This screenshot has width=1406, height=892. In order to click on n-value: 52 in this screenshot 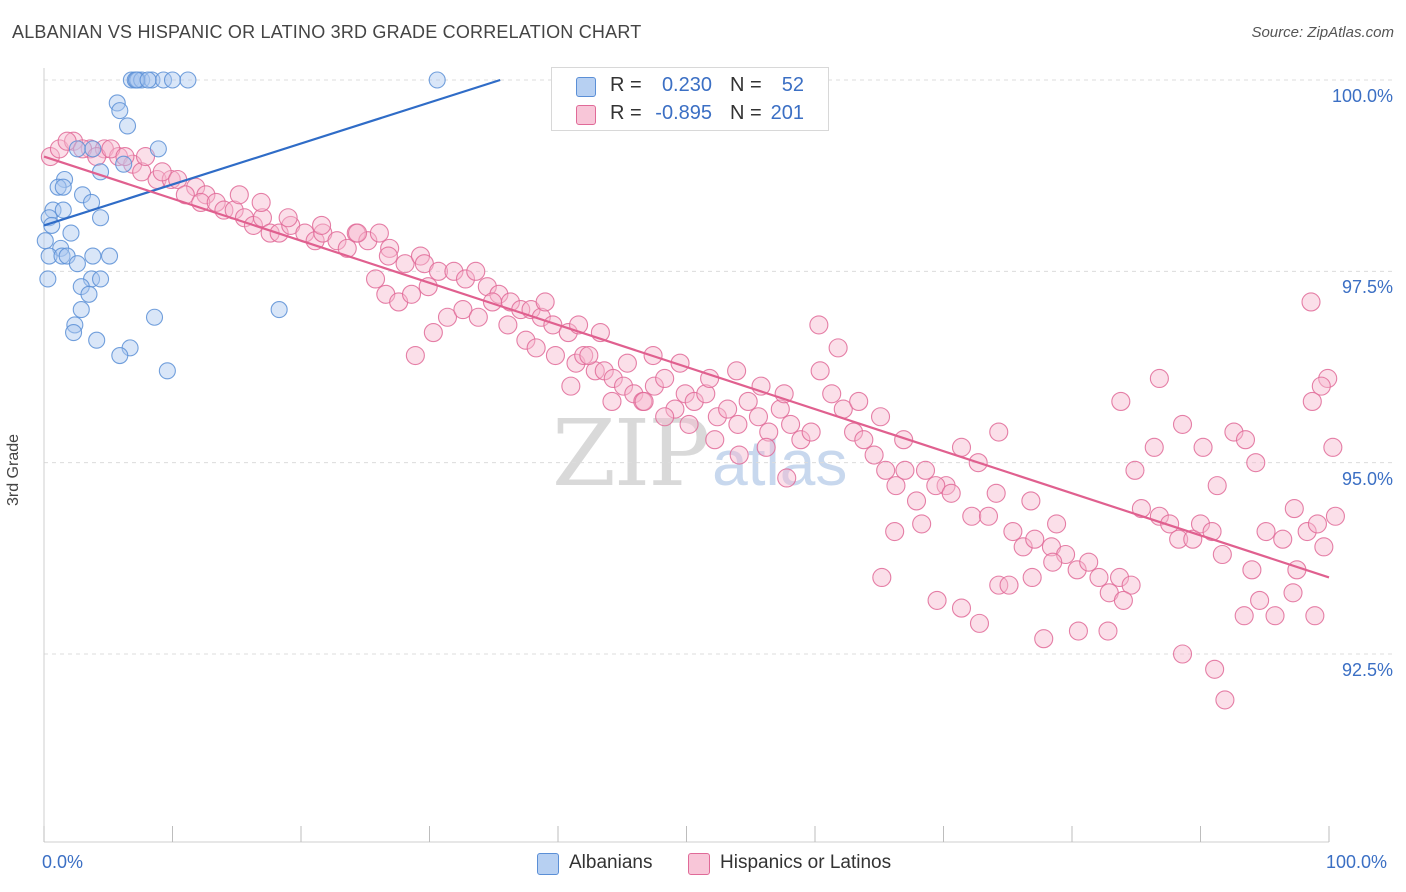, I will do `click(792, 85)`.